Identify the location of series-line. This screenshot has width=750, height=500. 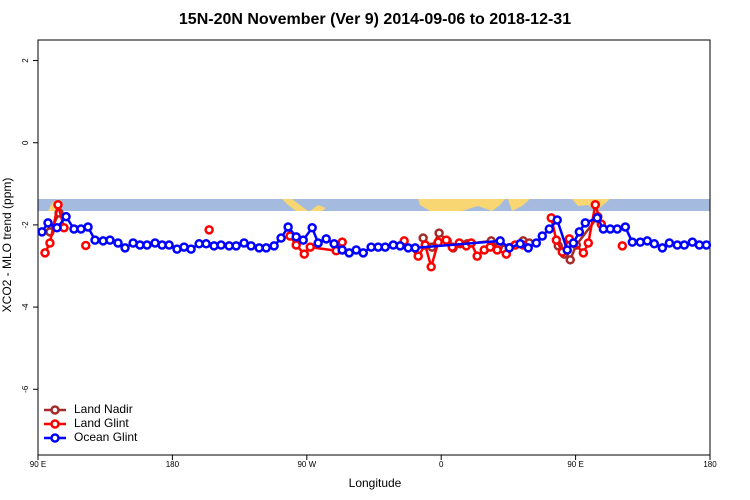
(333, 236).